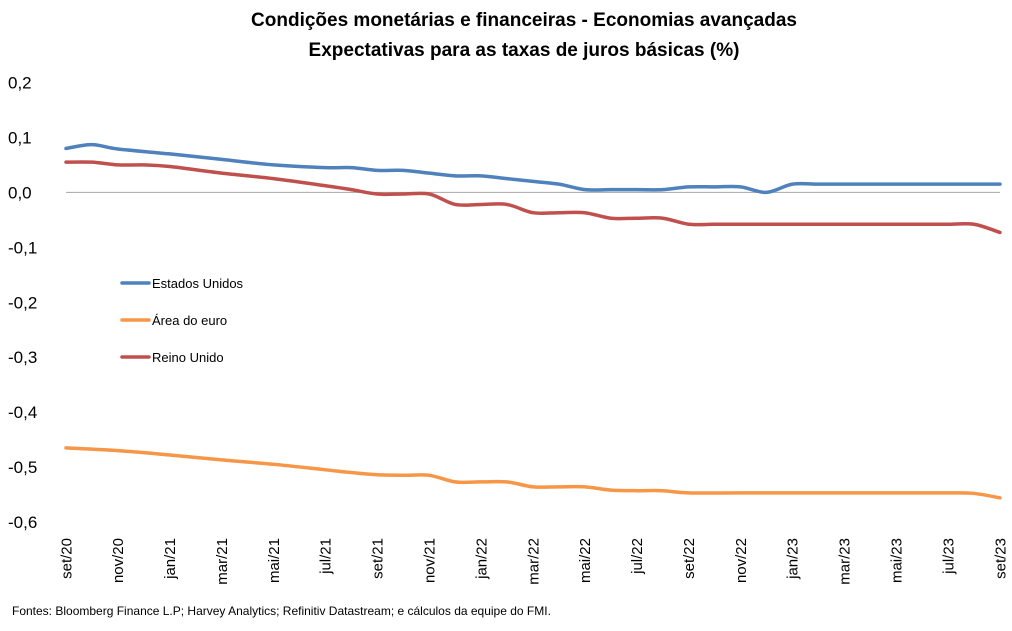  Describe the element at coordinates (20, 192) in the screenshot. I see `y-tick-label: 0,0` at that location.